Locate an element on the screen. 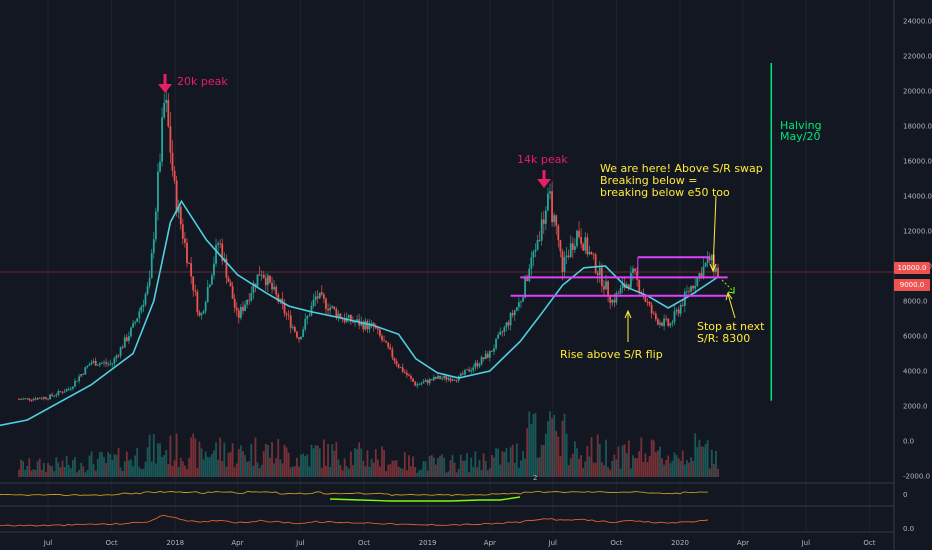 The width and height of the screenshot is (932, 550). price-tick-label: 22000.0 is located at coordinates (917, 57).